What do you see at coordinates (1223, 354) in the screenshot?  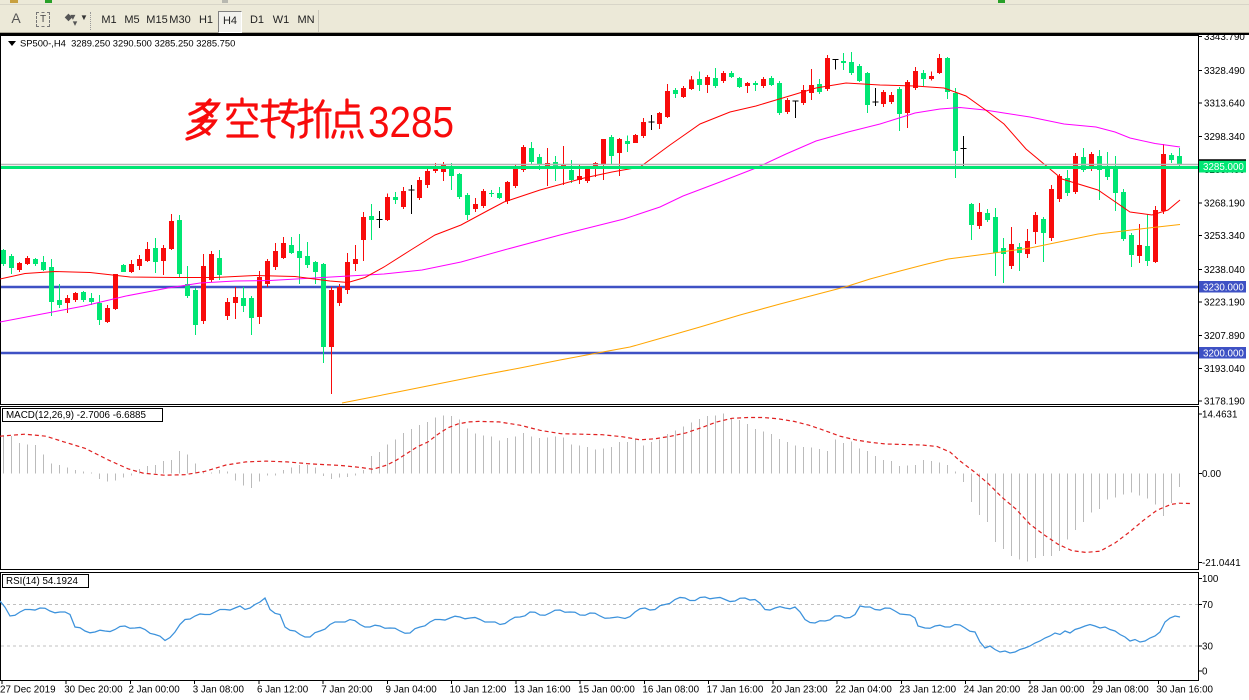 I see `svg-text: 3200.000` at bounding box center [1223, 354].